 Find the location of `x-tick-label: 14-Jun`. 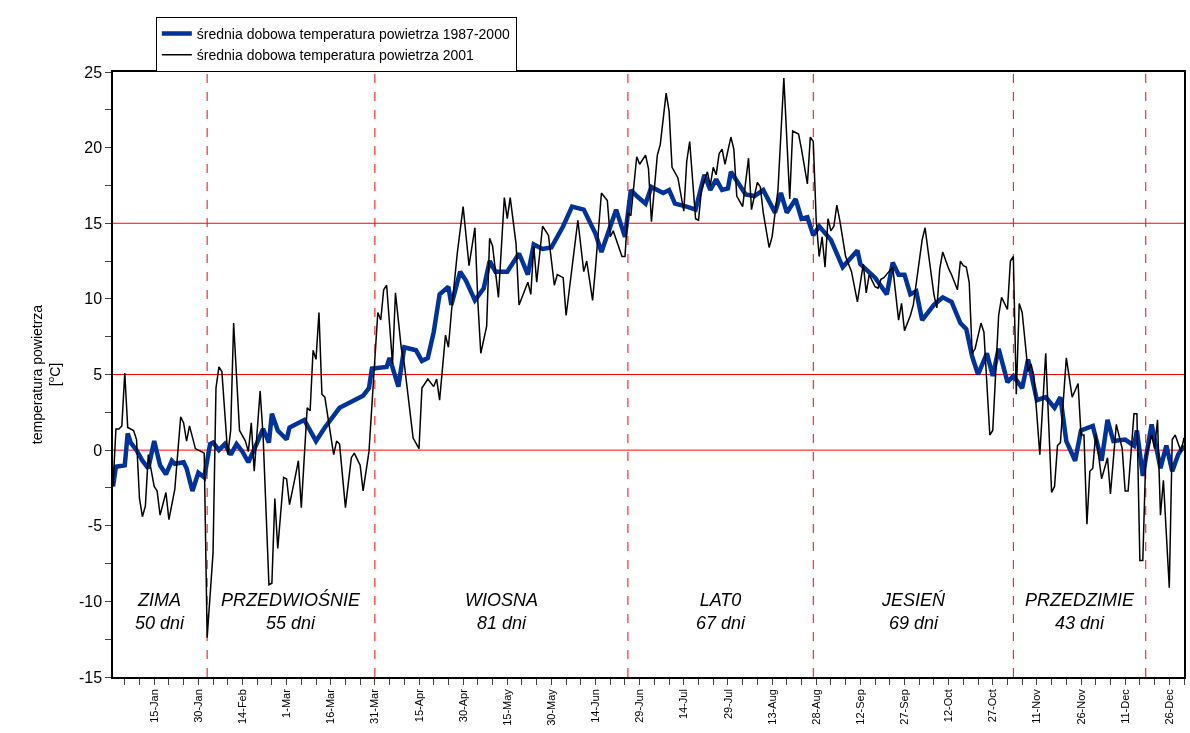

x-tick-label: 14-Jun is located at coordinates (595, 706).